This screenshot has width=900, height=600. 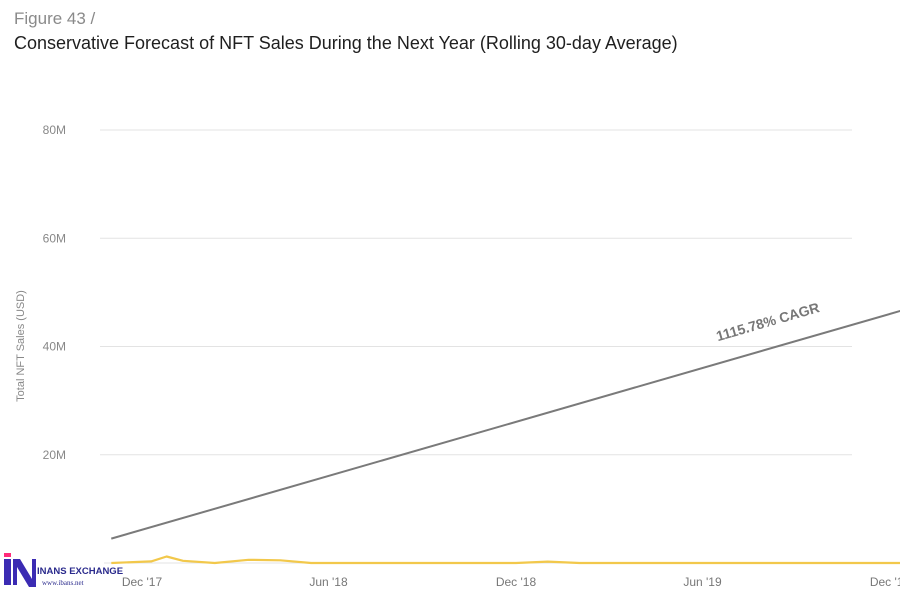 I want to click on brand-logo: INANS EXCHANGE www.ibans.net, so click(x=61, y=572).